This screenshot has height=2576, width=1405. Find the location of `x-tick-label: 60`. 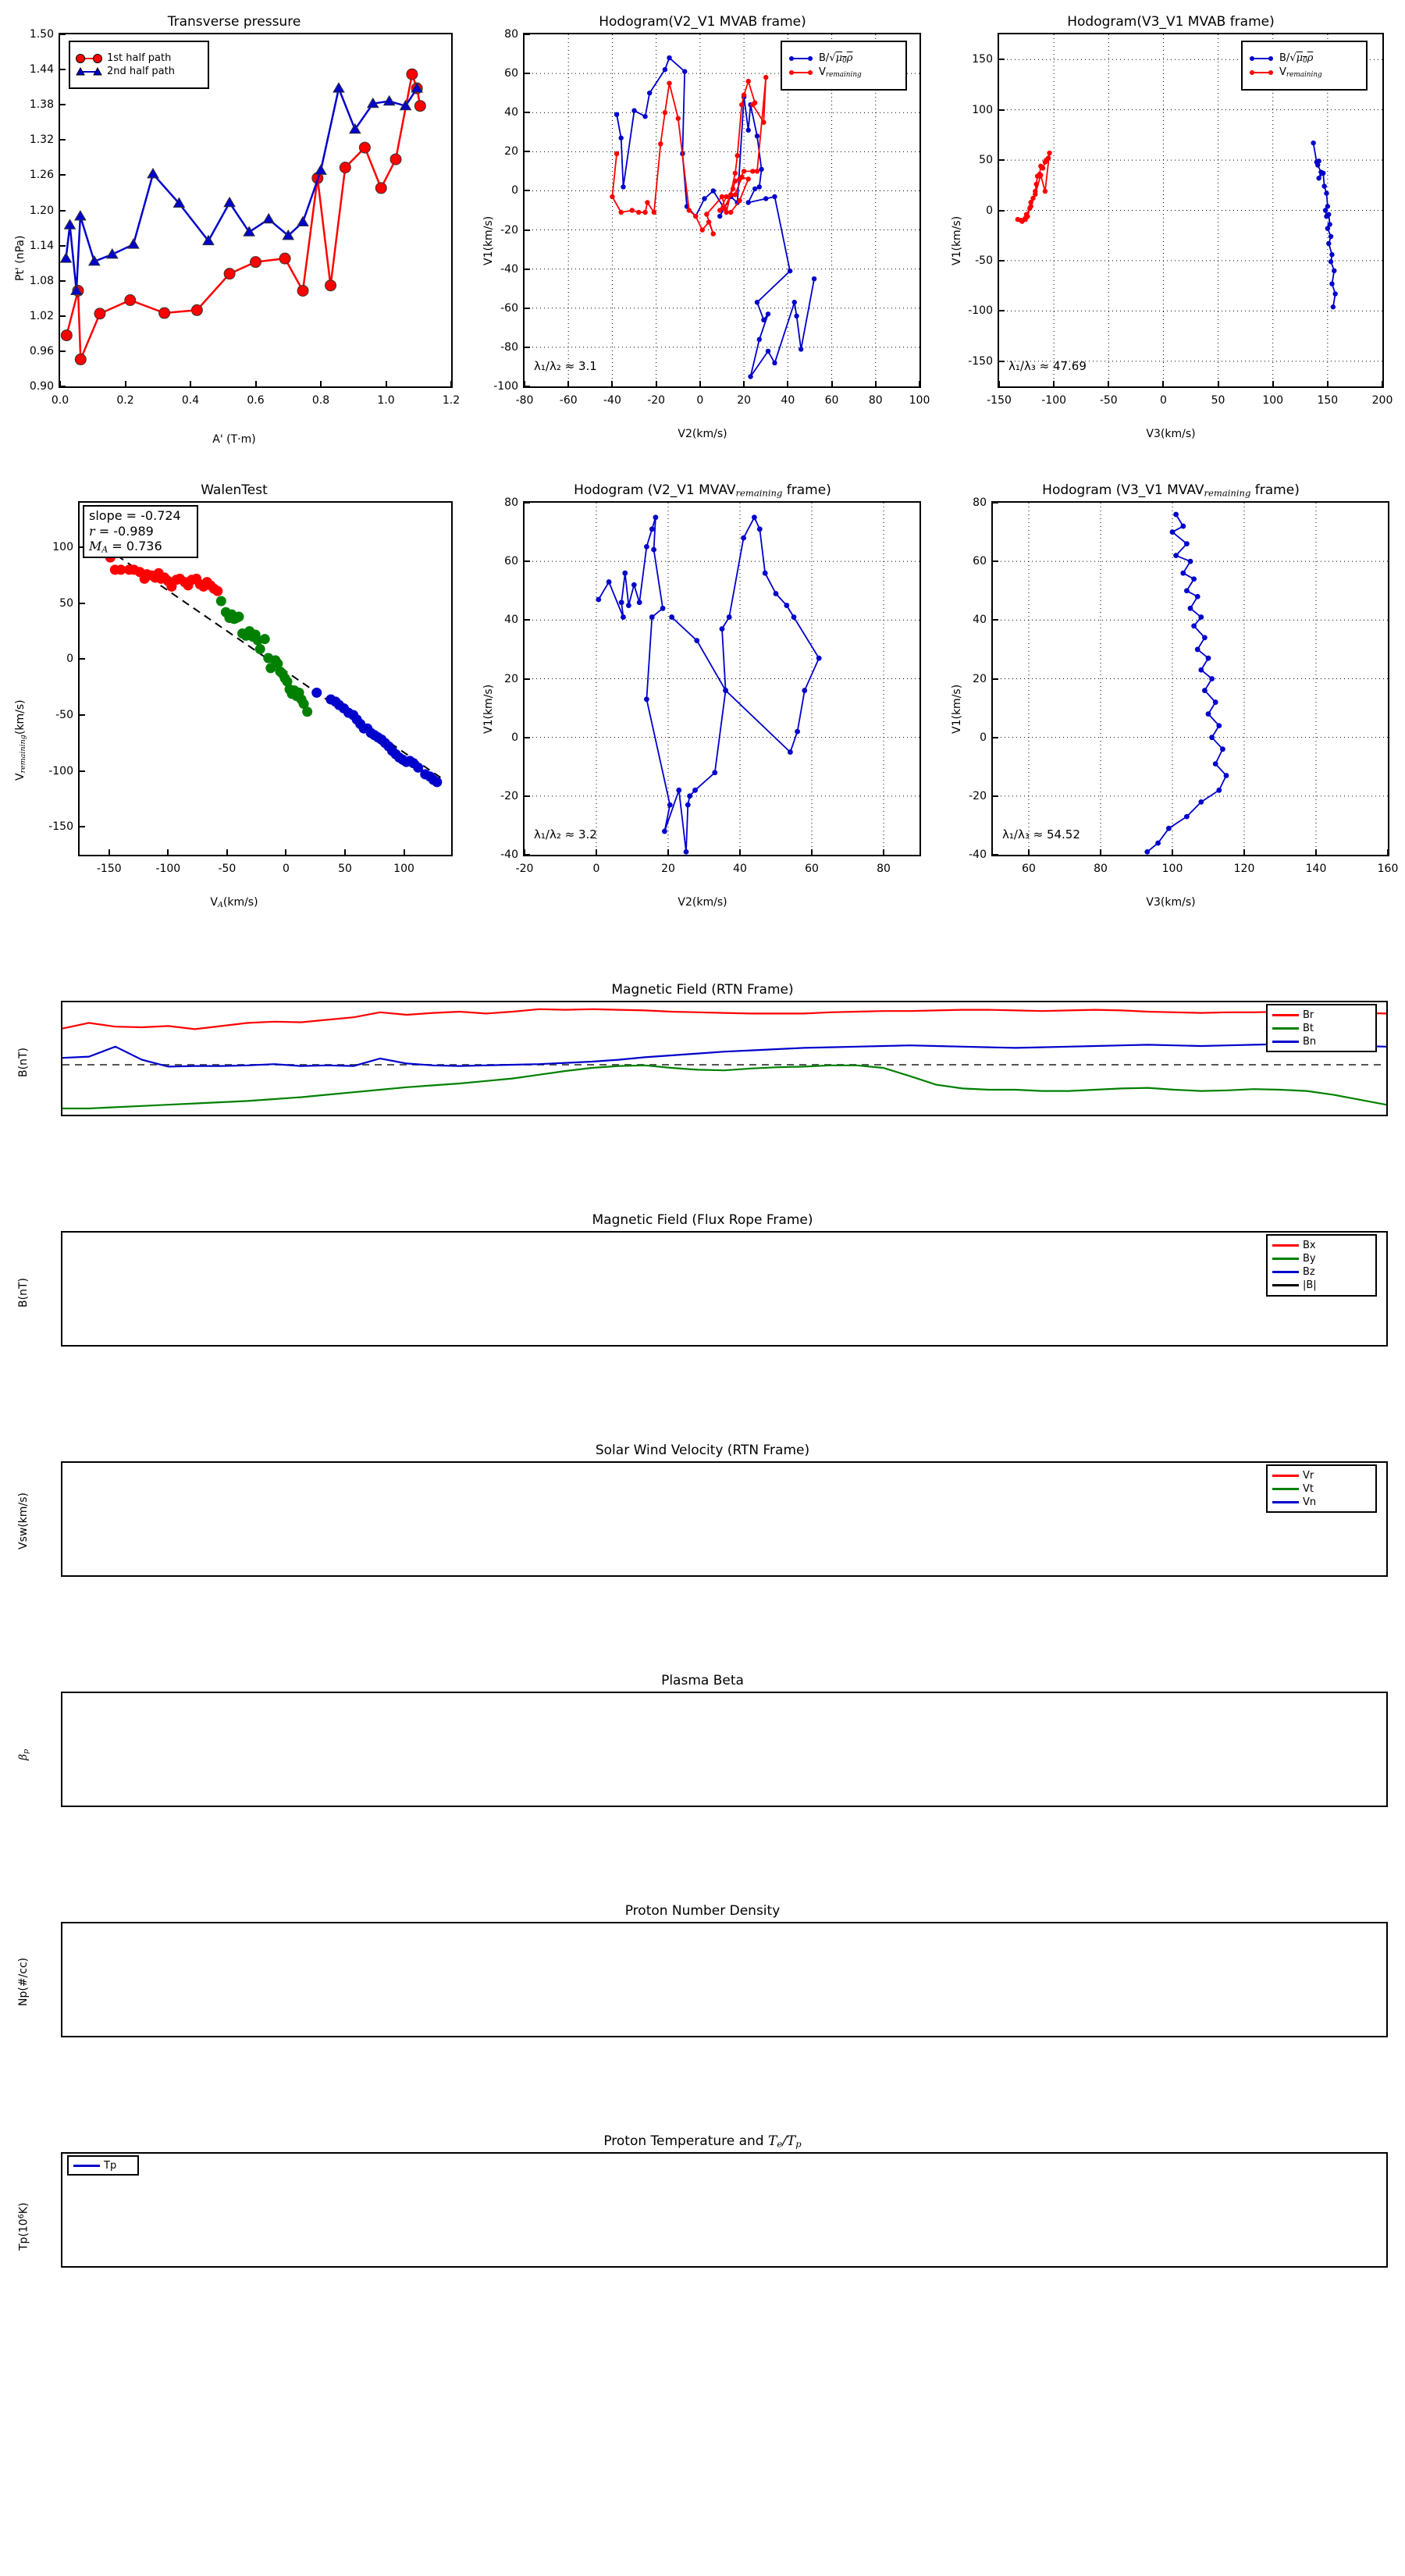

x-tick-label: 60 is located at coordinates (831, 400).